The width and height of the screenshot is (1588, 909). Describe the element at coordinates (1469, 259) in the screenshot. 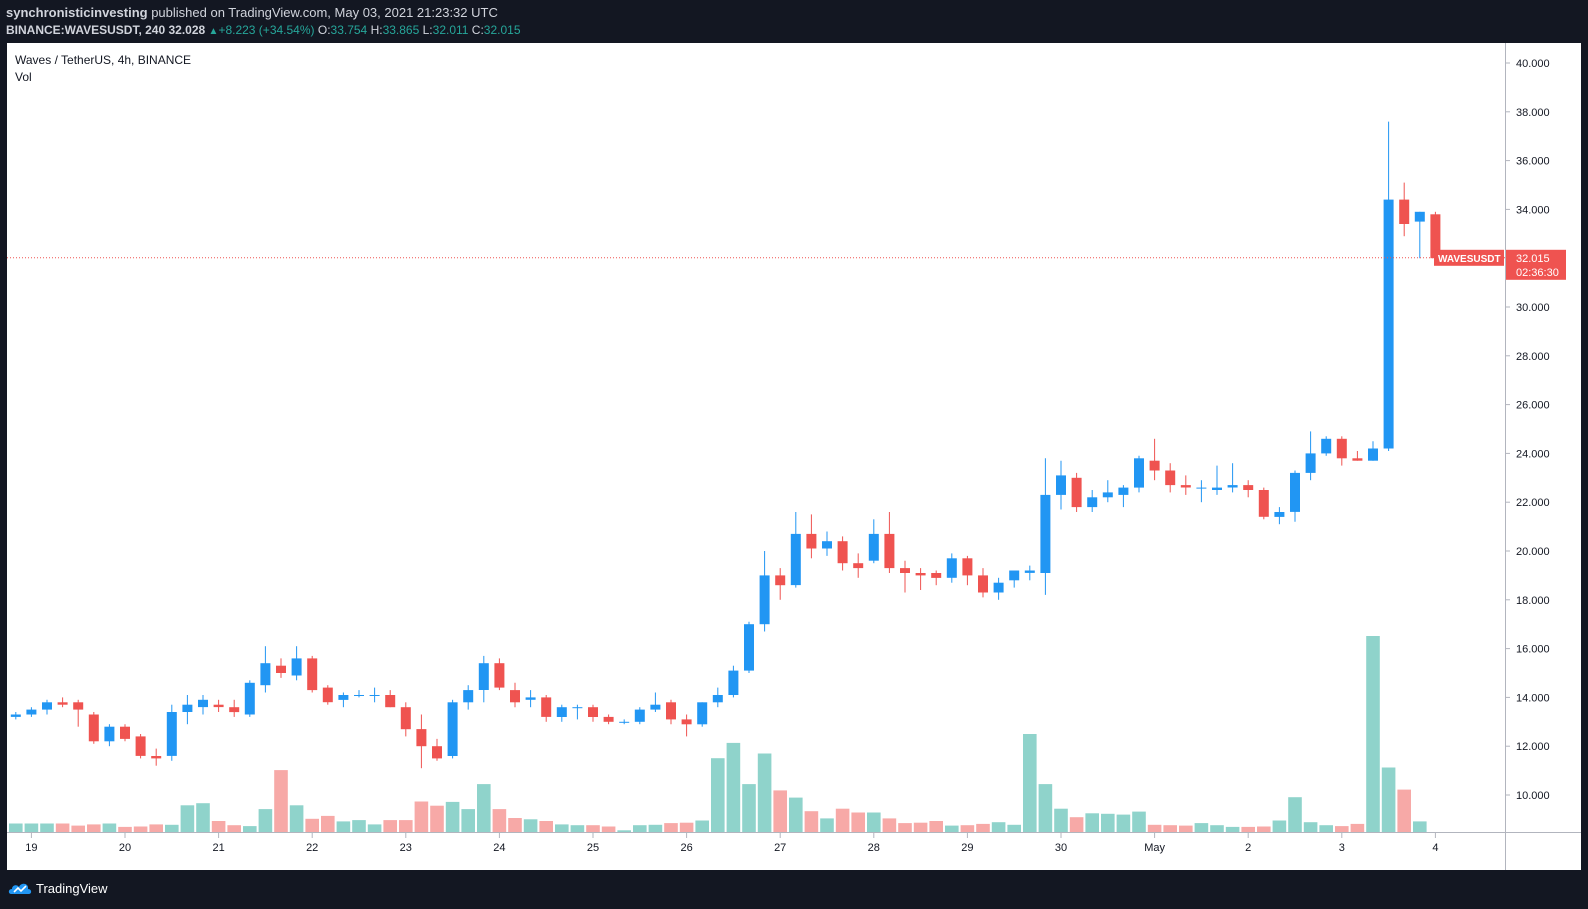

I see `price-tag-symbol: WAVESUSDT` at that location.